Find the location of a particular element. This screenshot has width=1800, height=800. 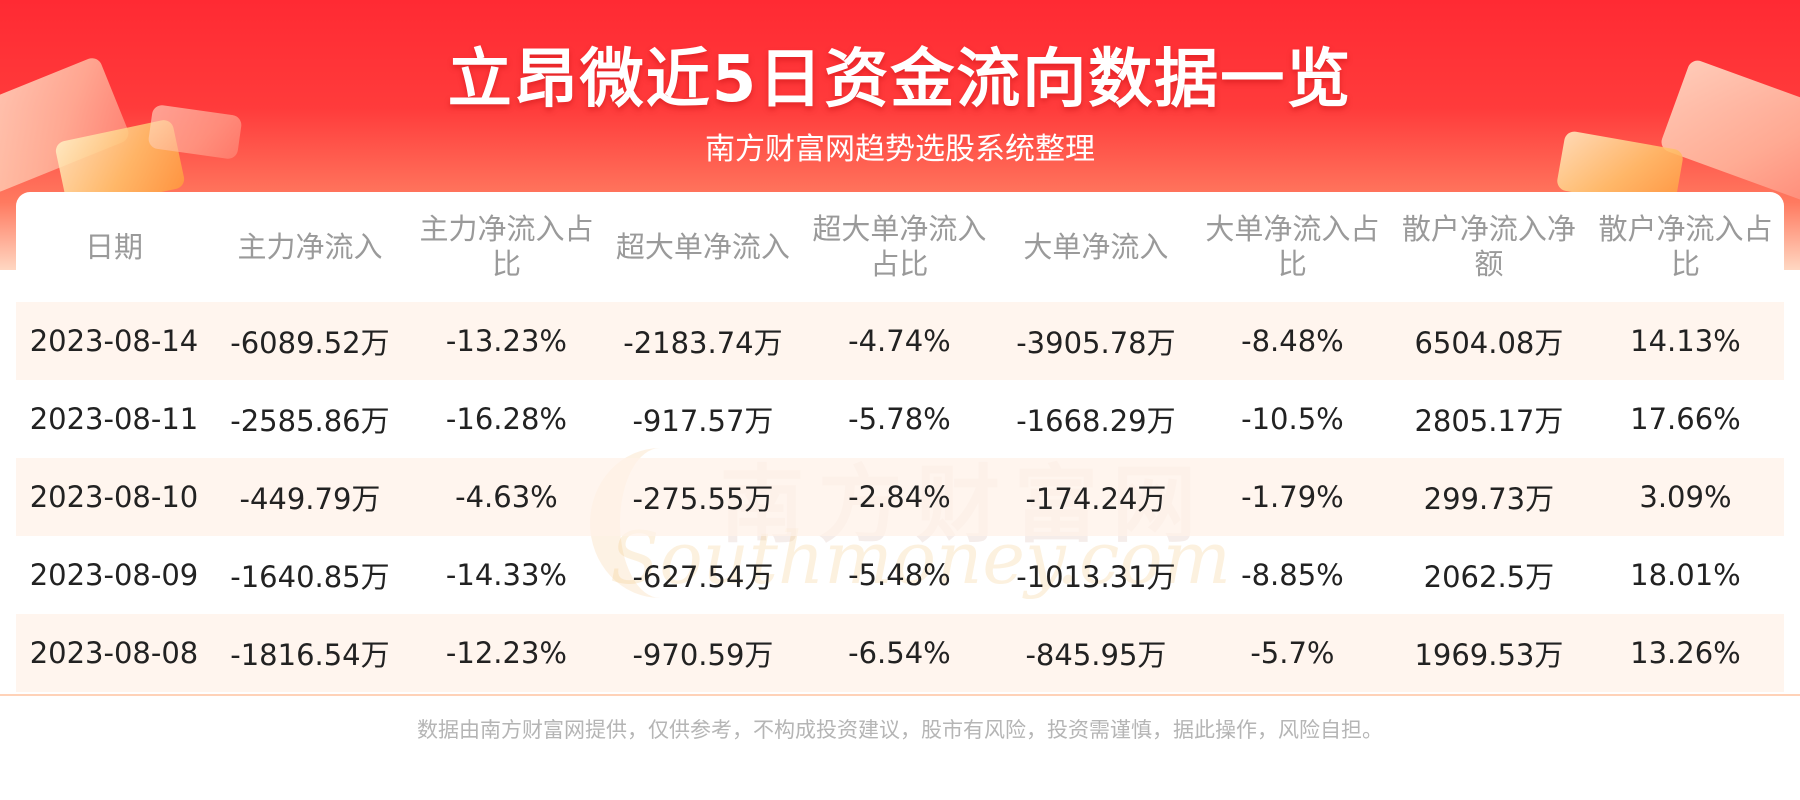

cell-retail-inflow-ratio: 14.13% is located at coordinates (1685, 341).